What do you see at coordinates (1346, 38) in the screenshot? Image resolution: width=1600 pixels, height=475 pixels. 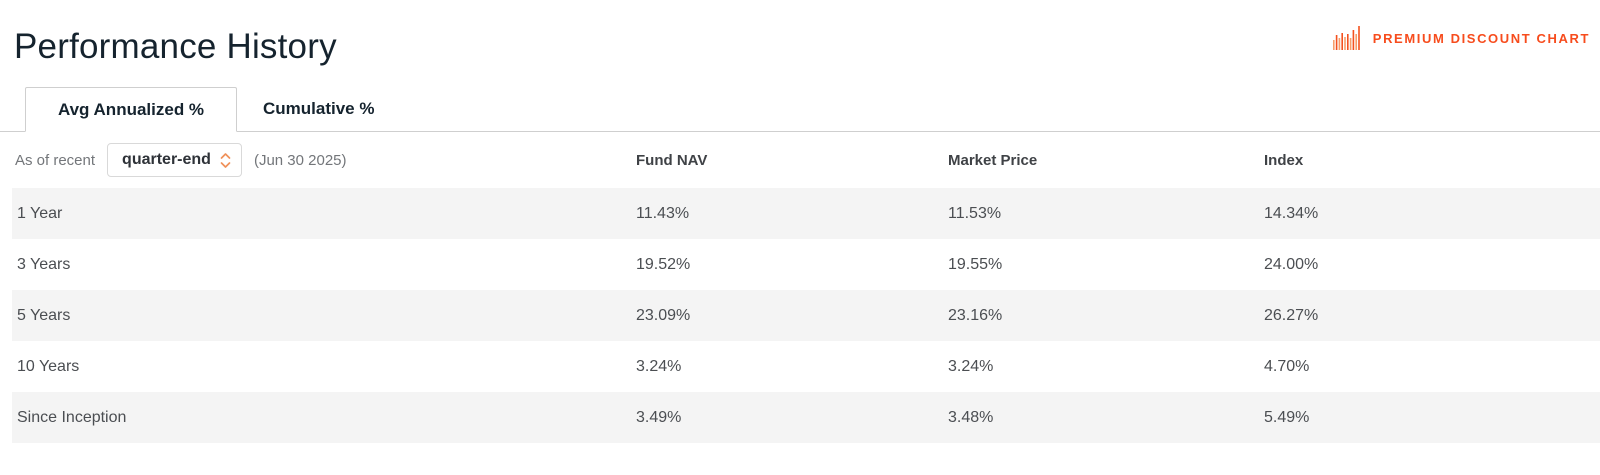 I see `bar-chart-icon` at bounding box center [1346, 38].